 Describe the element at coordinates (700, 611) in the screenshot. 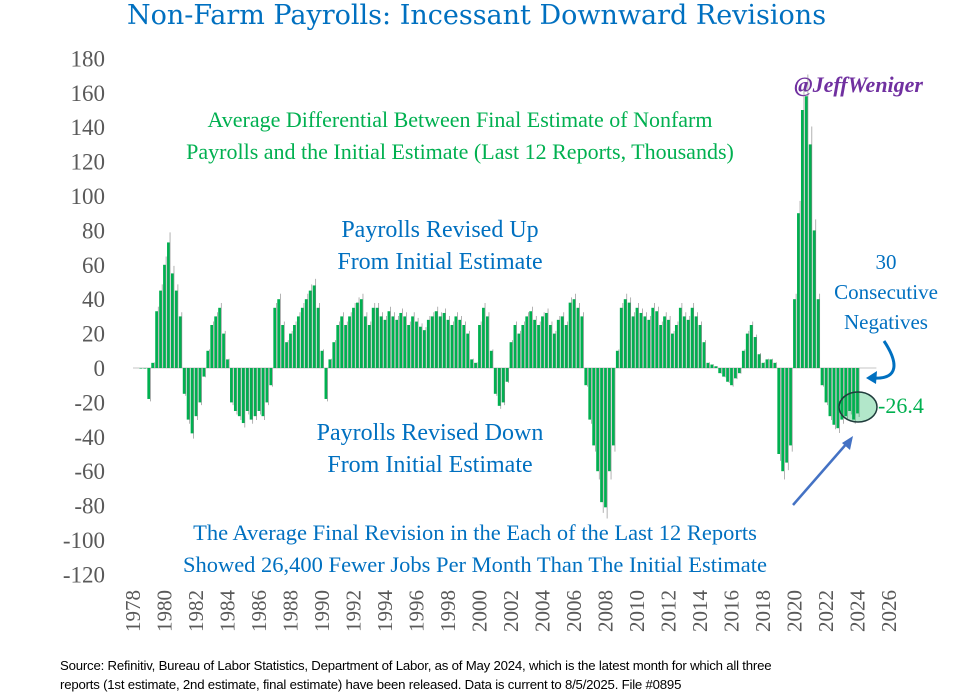

I see `x-tick-label: 2014` at that location.